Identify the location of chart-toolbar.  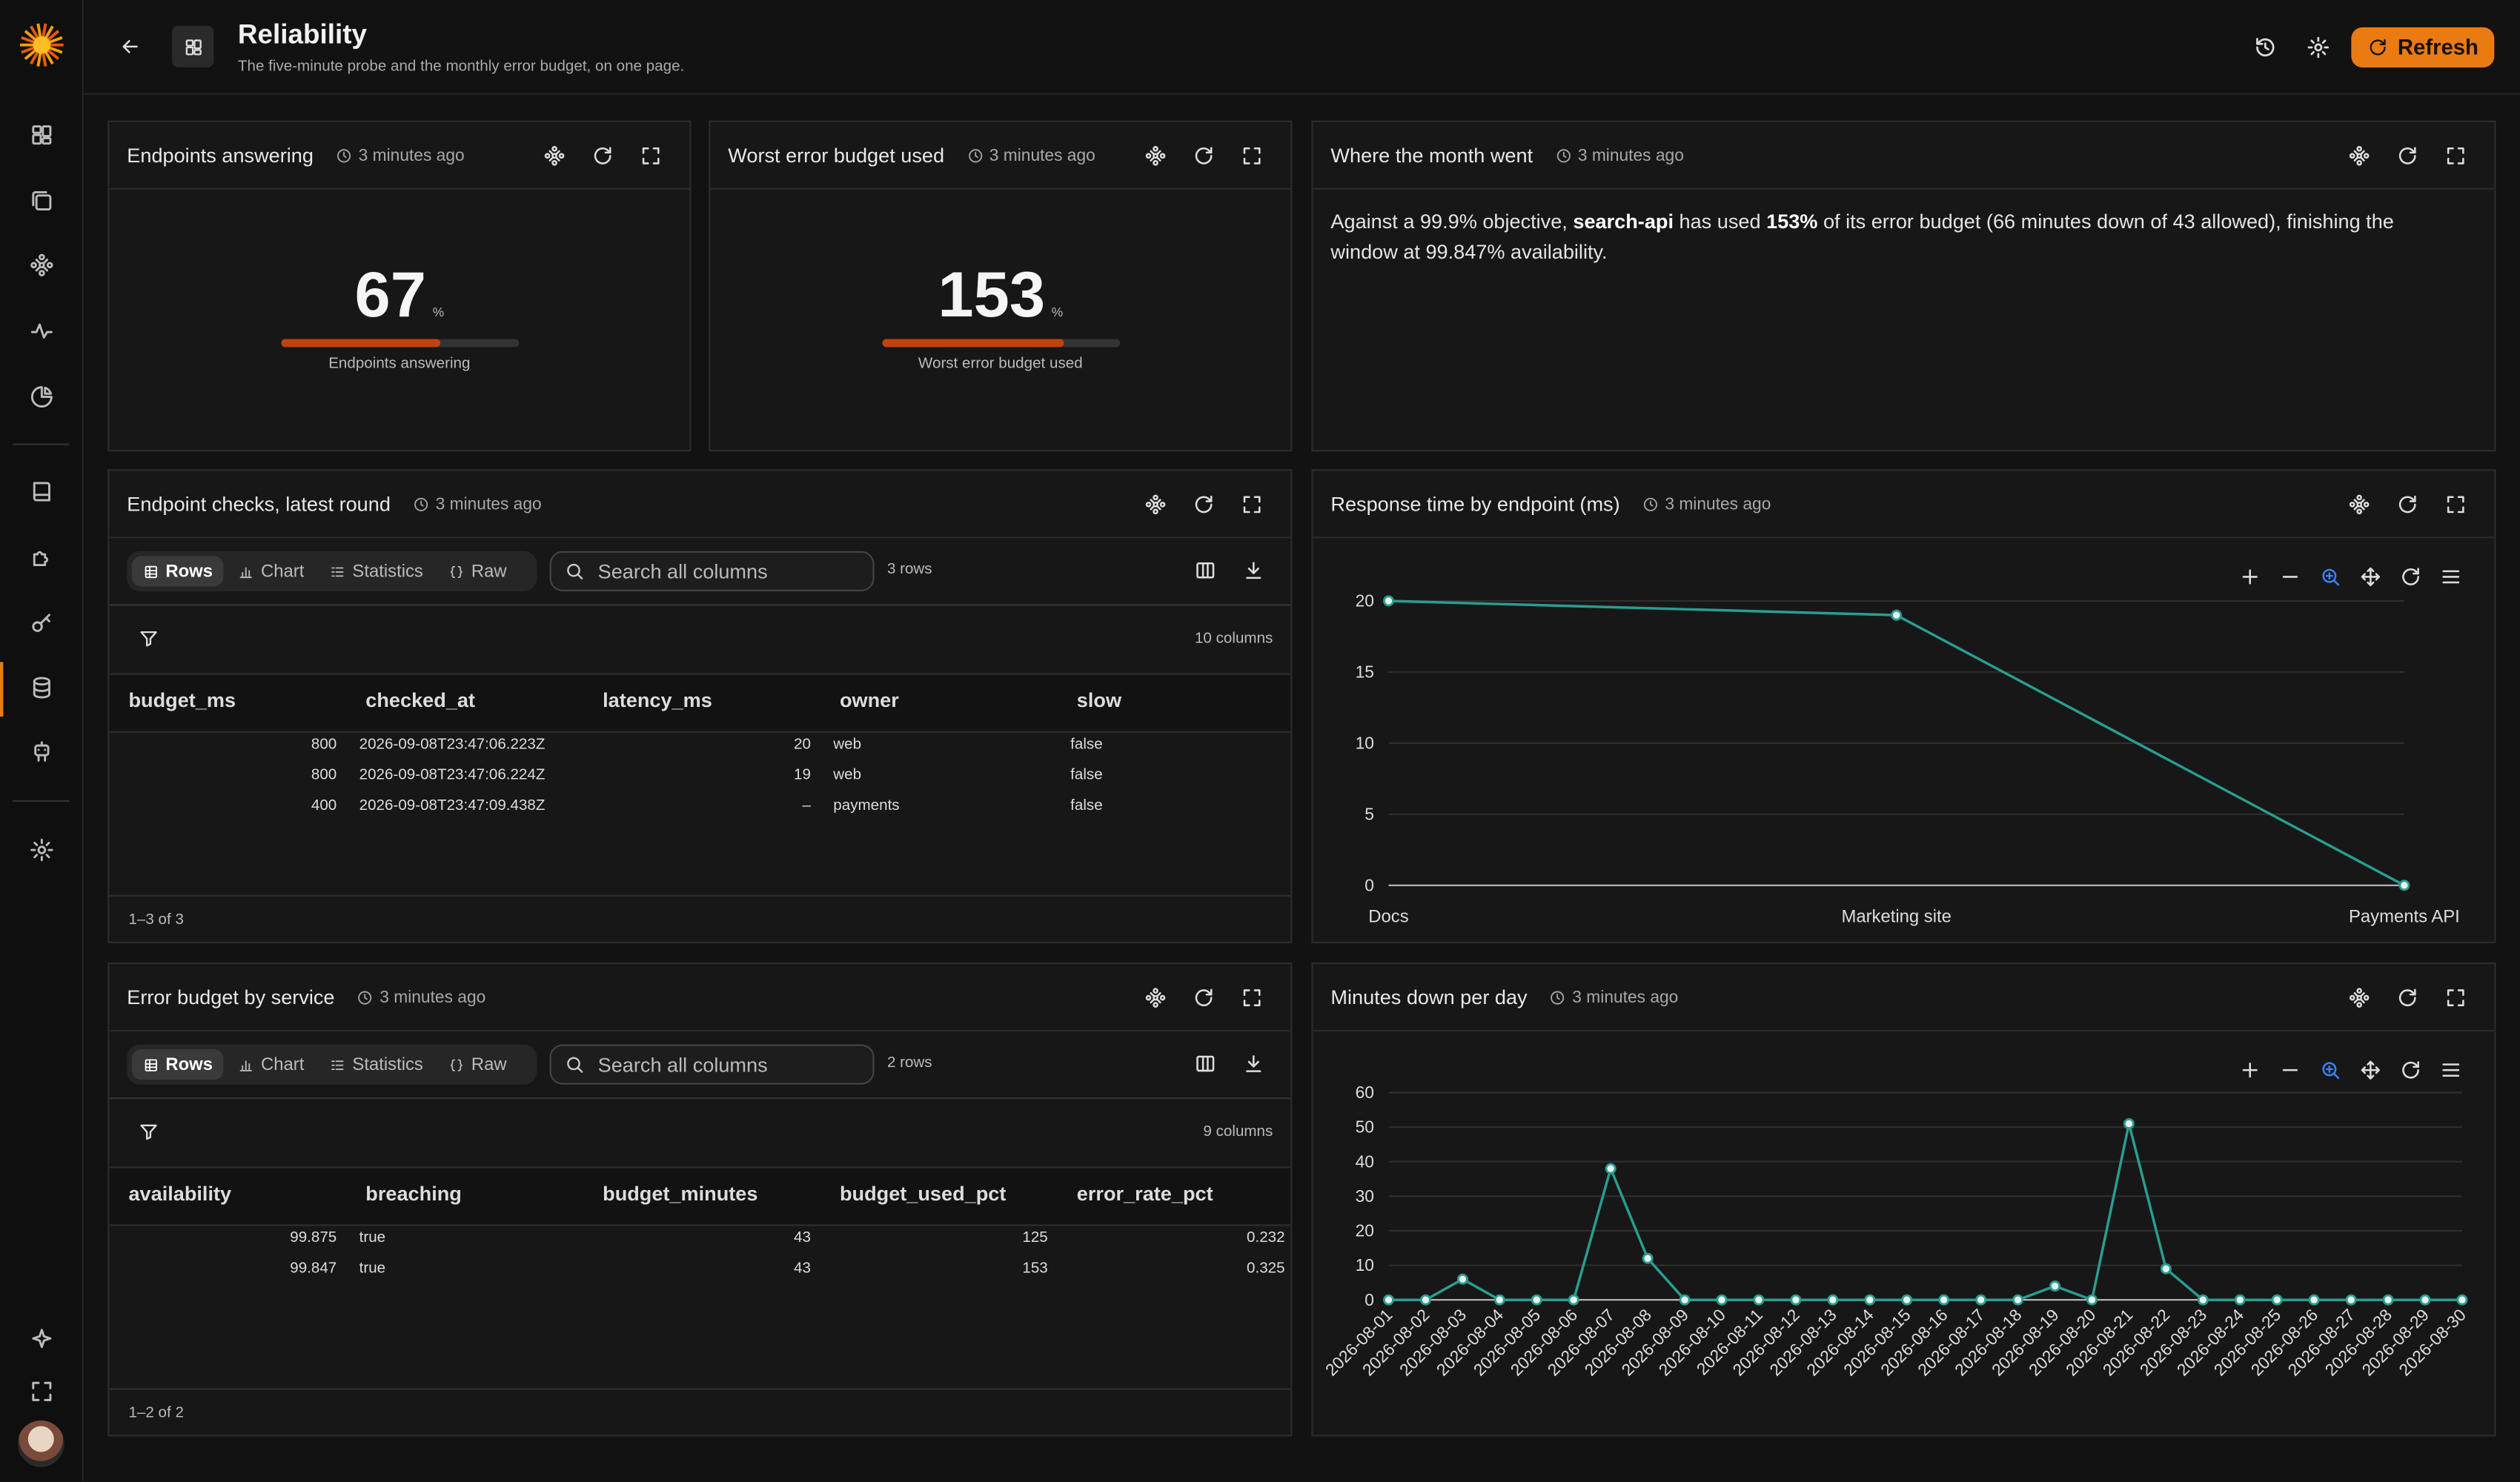
(2350, 1070).